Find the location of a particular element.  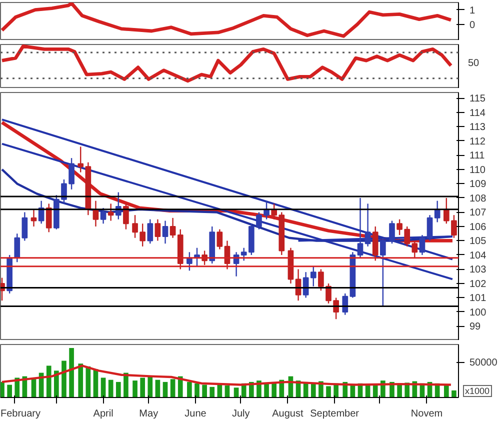

y-tick-label: 113 is located at coordinates (478, 128).